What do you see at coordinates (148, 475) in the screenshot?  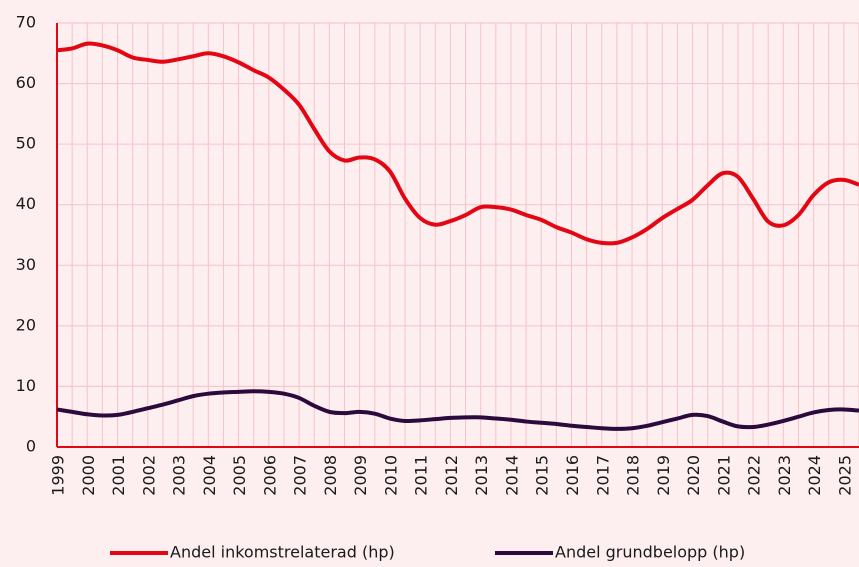 I see `x-tick-label: 2002` at bounding box center [148, 475].